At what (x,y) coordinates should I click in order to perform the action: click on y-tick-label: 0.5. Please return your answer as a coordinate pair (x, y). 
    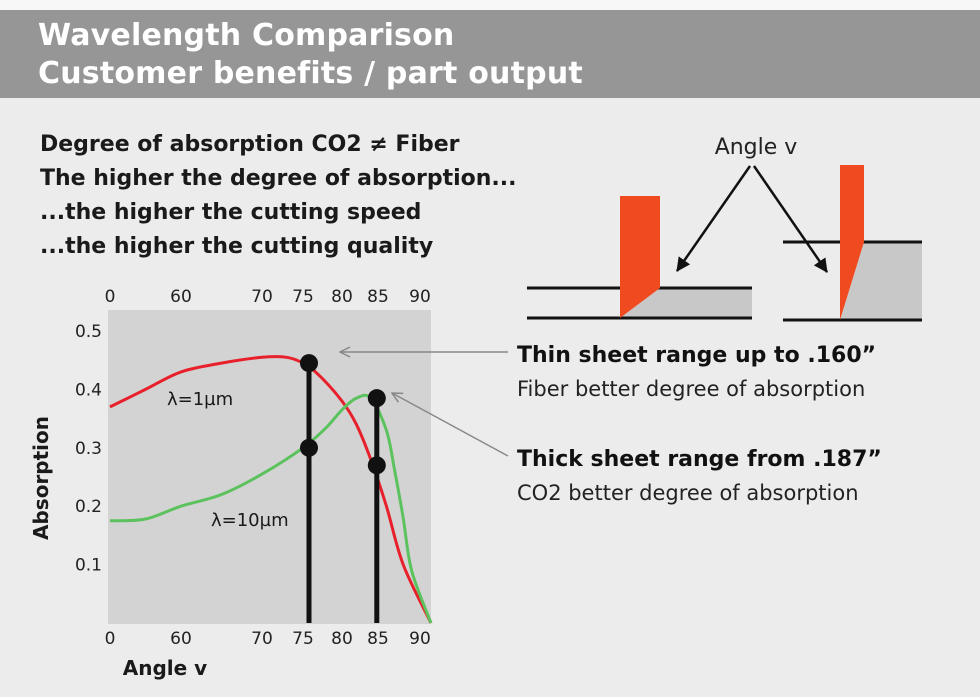
    Looking at the image, I should click on (88, 332).